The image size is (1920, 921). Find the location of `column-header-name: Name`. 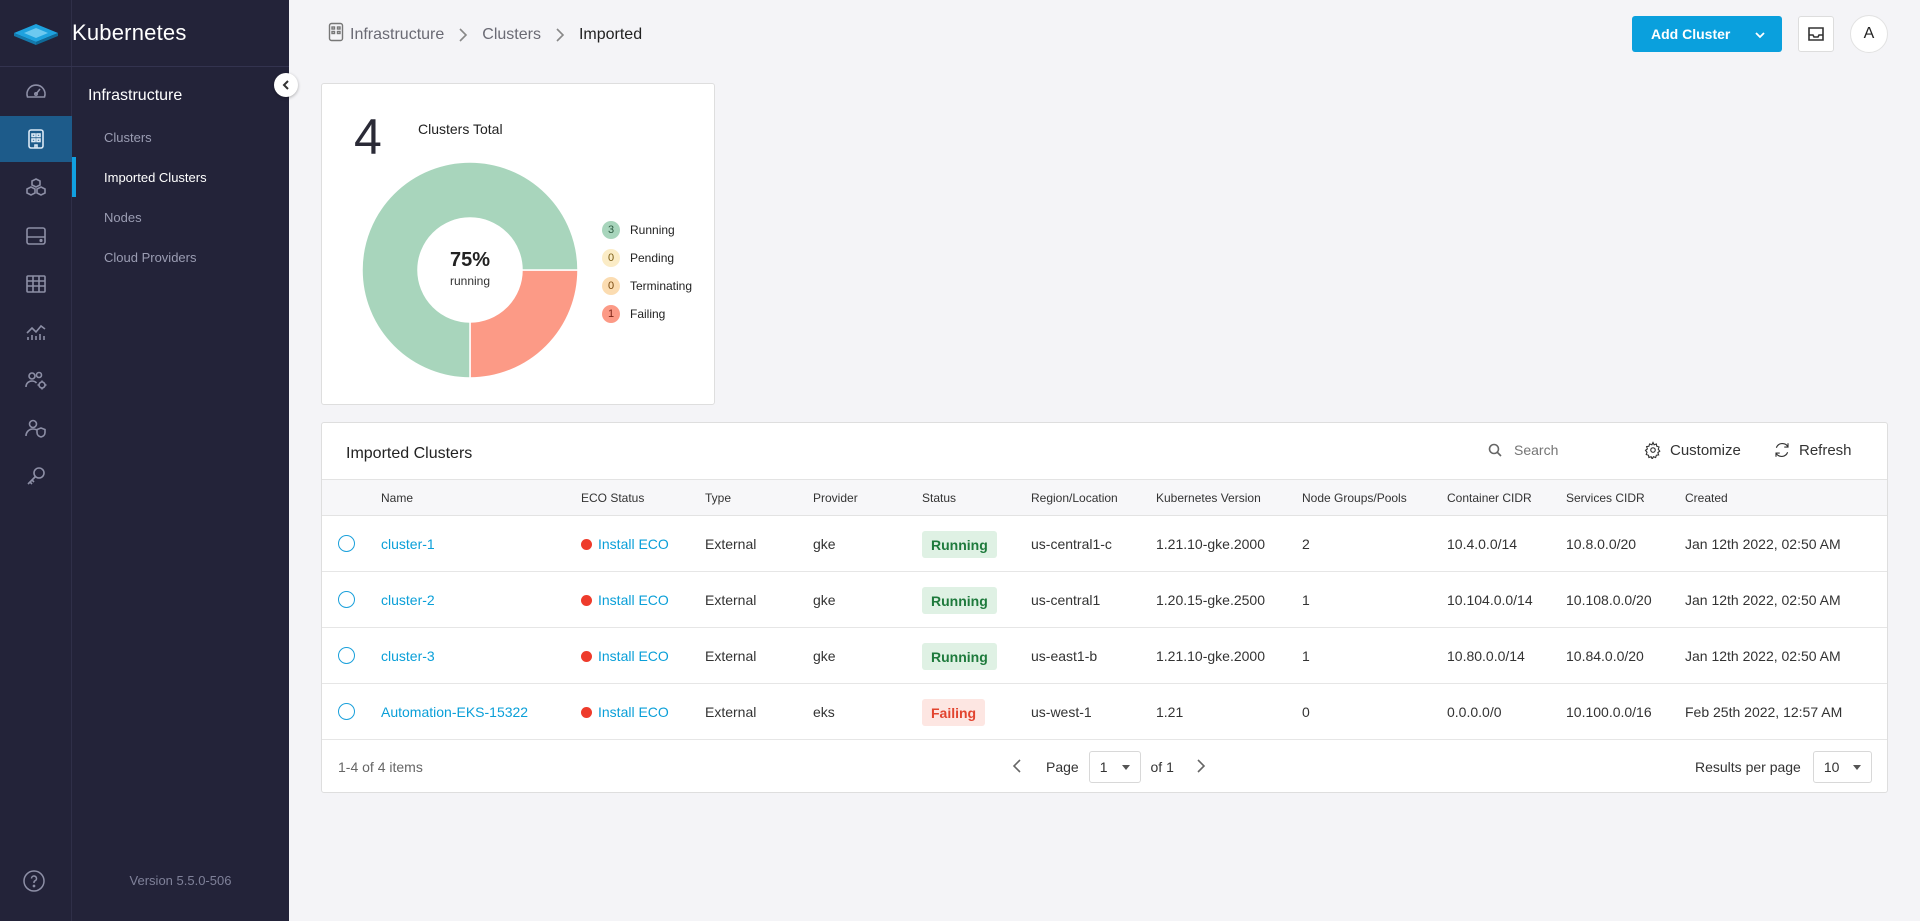

column-header-name: Name is located at coordinates (397, 498).